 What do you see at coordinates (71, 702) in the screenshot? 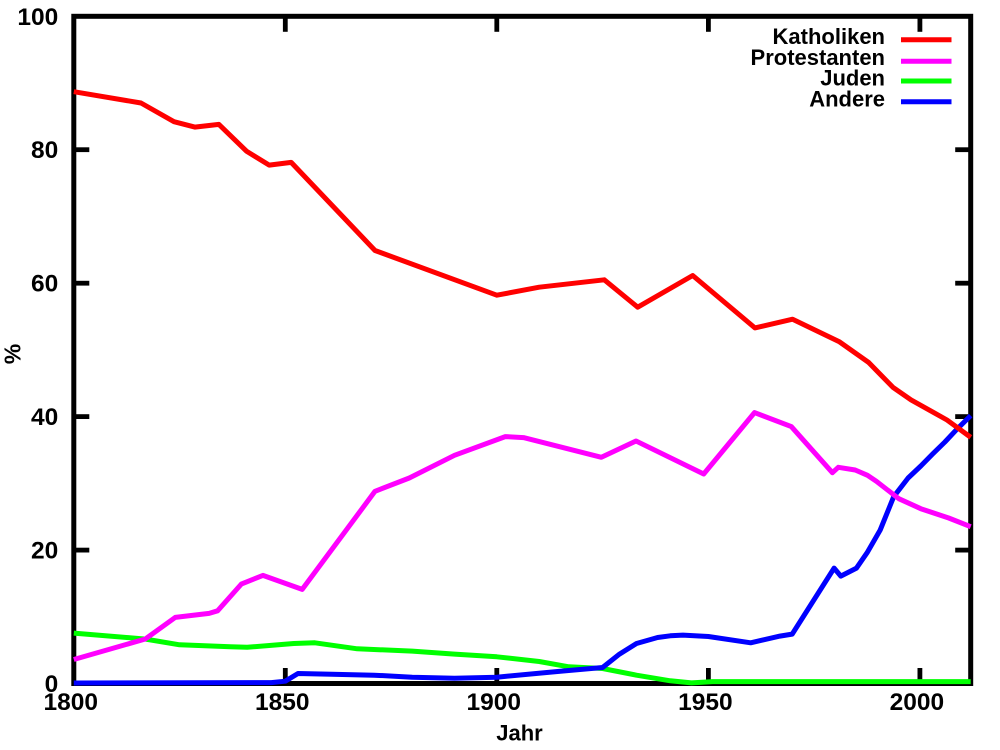
I see `svg-text: 1800` at bounding box center [71, 702].